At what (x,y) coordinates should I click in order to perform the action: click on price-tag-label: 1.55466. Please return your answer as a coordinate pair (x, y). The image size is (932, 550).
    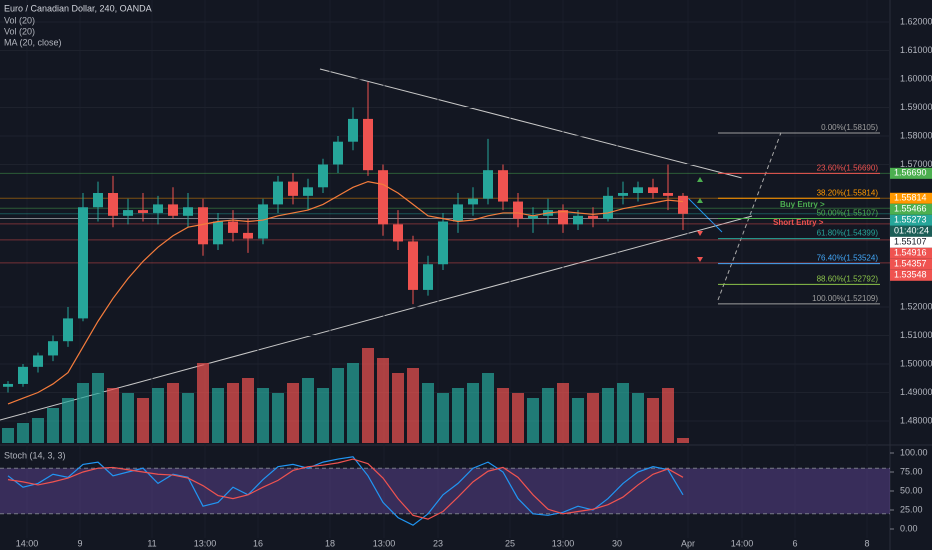
    Looking at the image, I should click on (910, 209).